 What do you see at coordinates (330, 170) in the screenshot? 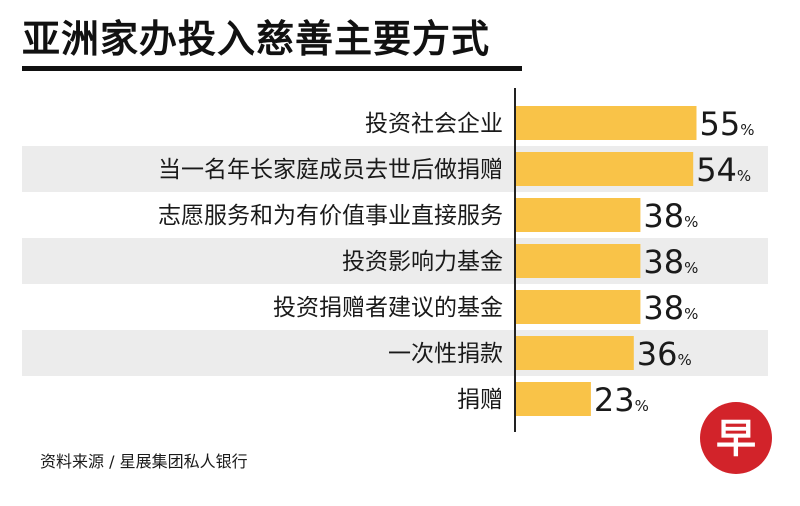
I see `category-label: 当一名年长家庭成员去世后做捐赠` at bounding box center [330, 170].